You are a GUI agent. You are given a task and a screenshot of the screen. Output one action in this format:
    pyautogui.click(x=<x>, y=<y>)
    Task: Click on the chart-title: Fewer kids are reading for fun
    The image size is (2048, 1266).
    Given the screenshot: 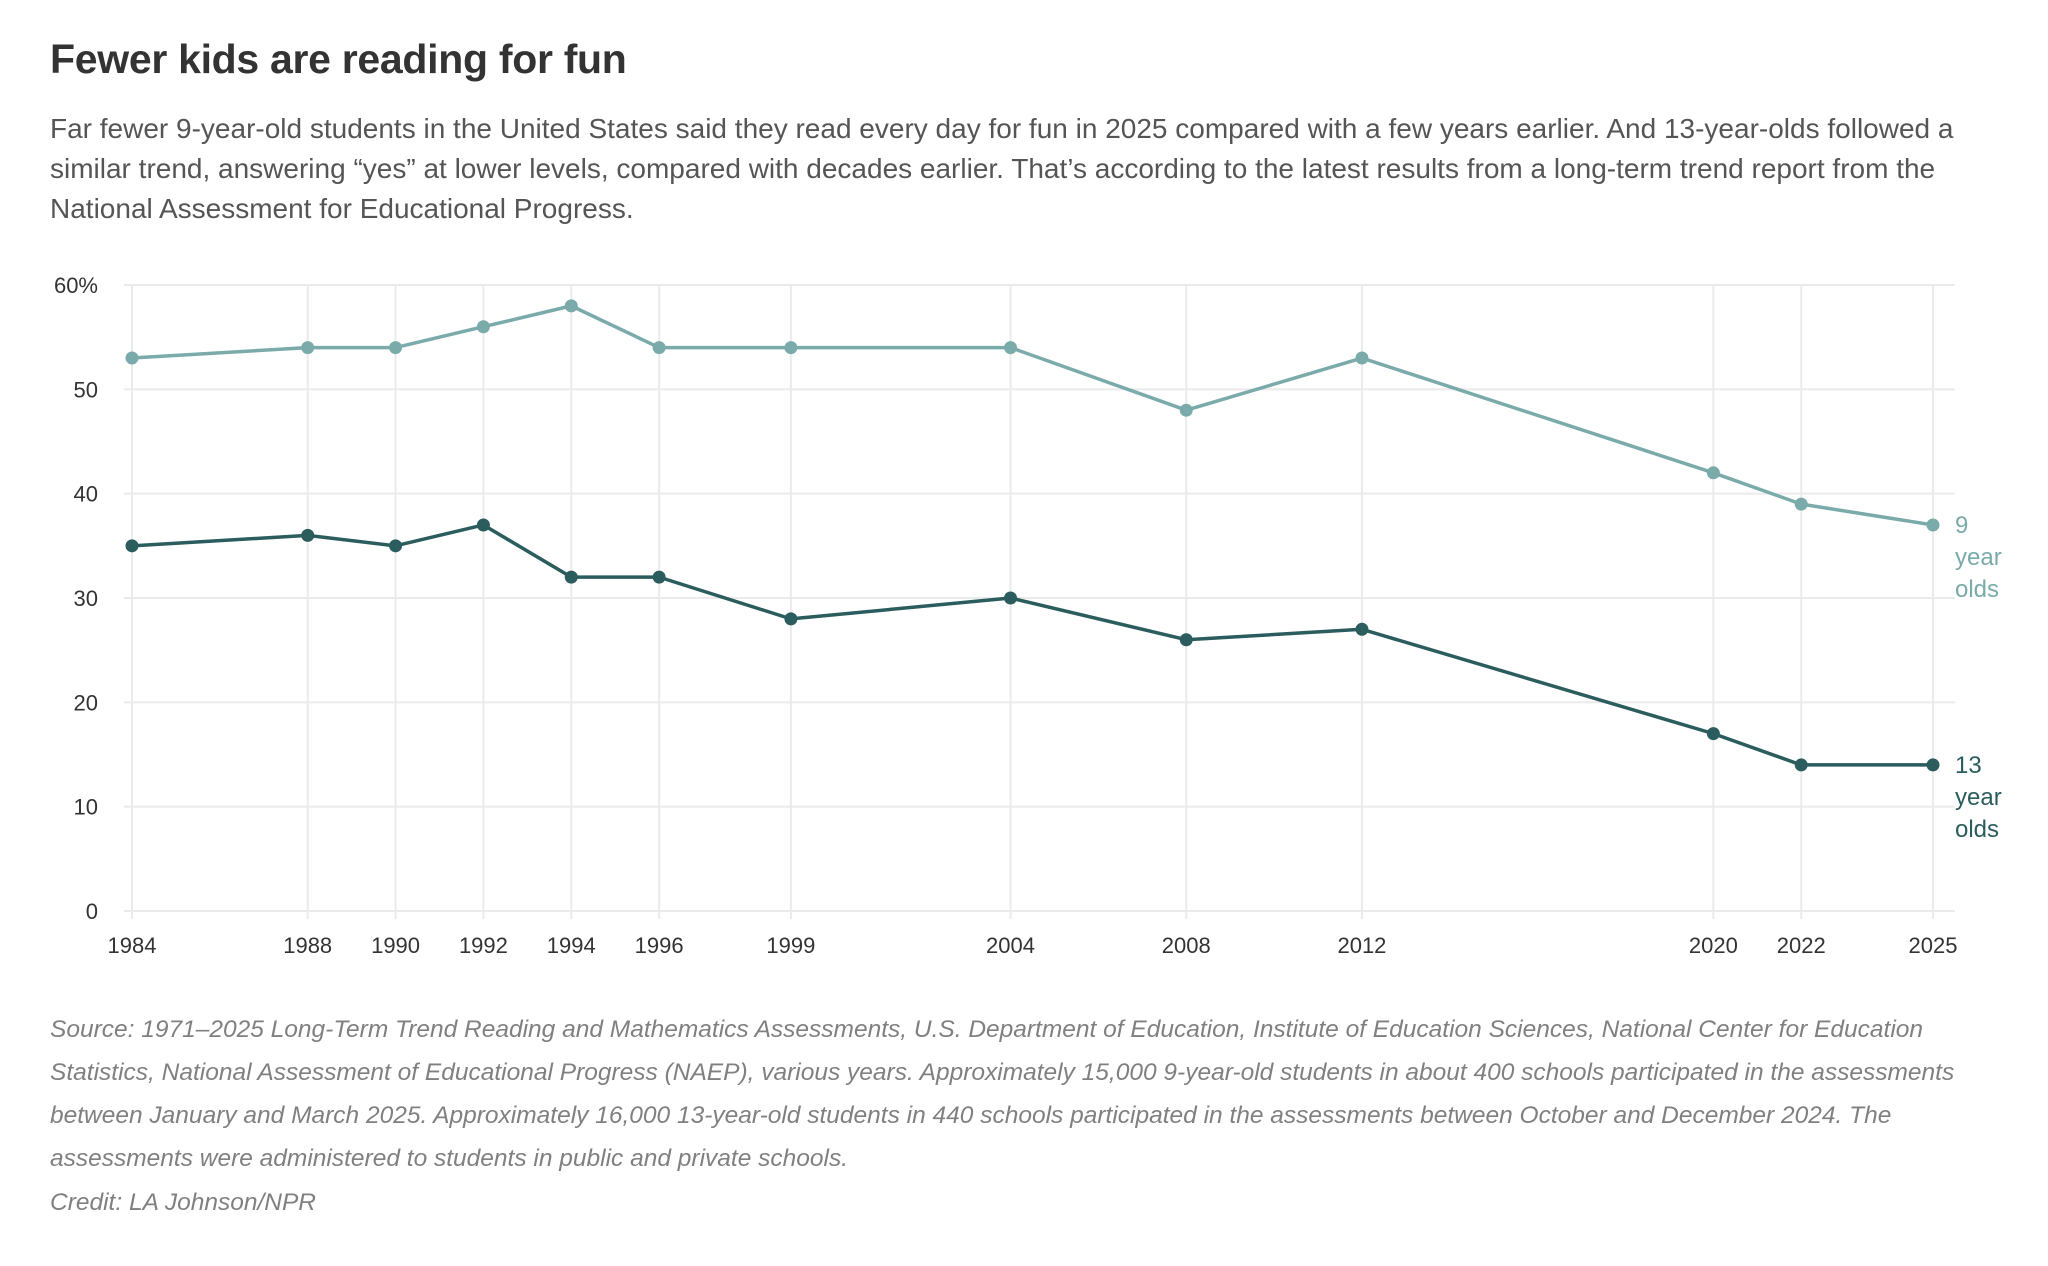 What is the action you would take?
    pyautogui.click(x=338, y=59)
    